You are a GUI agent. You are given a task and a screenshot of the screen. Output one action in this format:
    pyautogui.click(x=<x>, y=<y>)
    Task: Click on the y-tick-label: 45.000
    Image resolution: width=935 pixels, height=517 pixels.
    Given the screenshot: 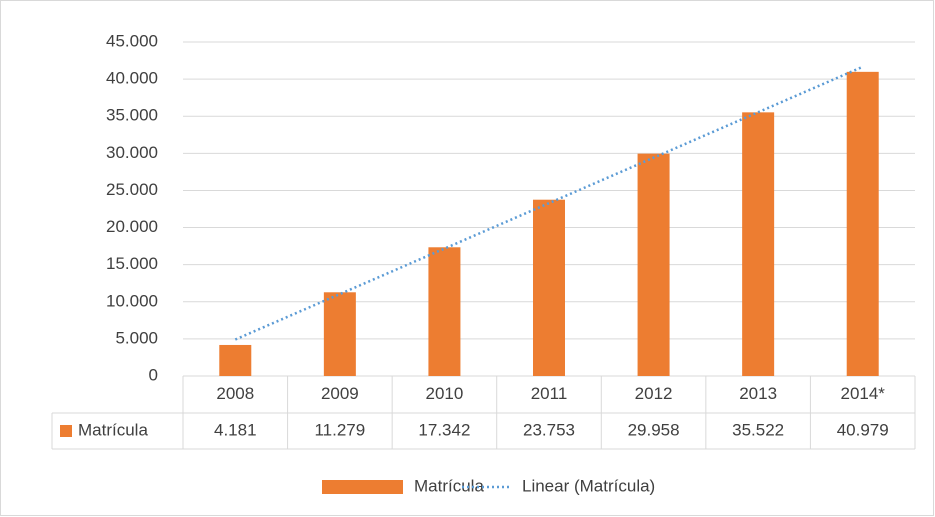 What is the action you would take?
    pyautogui.click(x=132, y=40)
    